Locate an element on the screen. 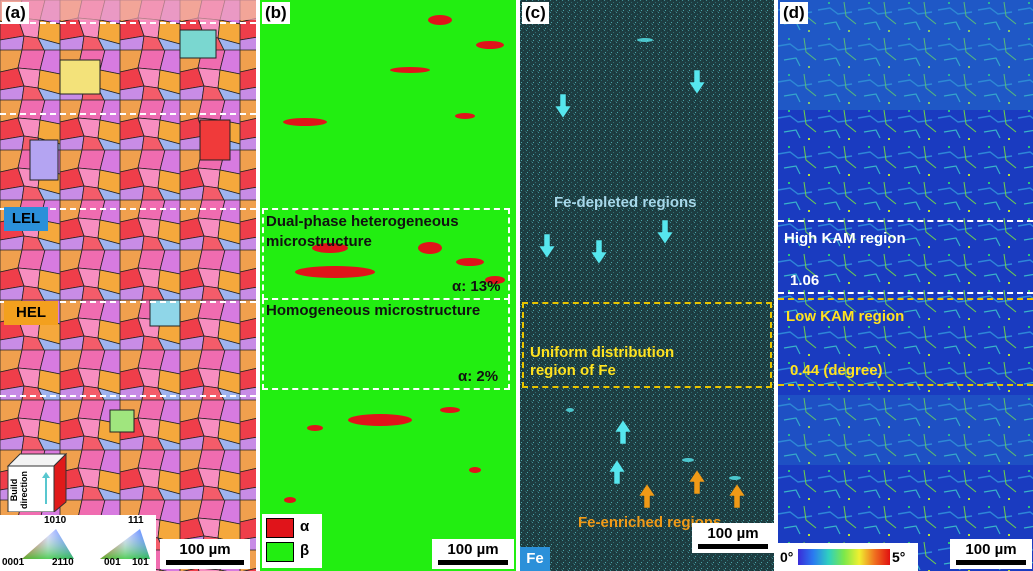  cubic-right-label: 101 is located at coordinates (140, 562).